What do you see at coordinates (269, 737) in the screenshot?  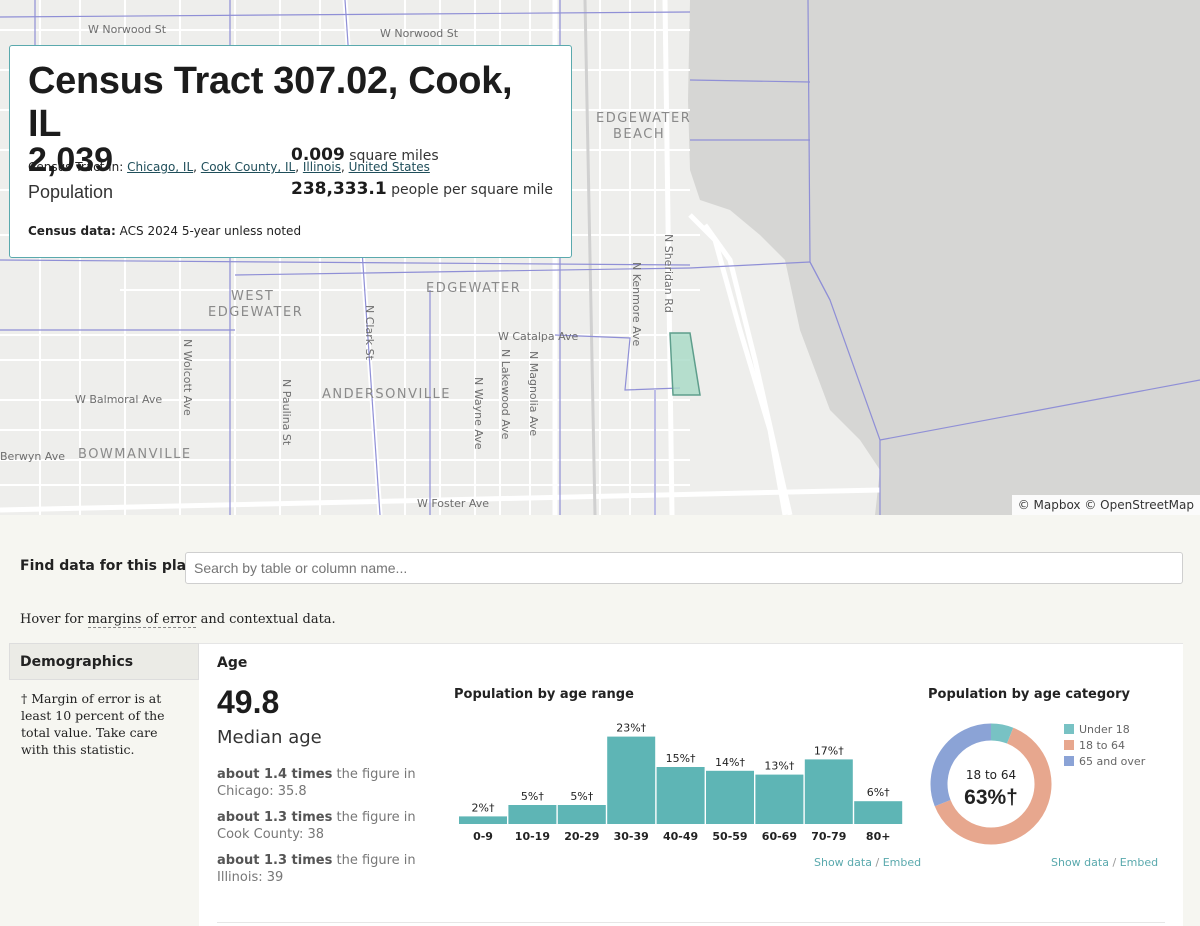 I see `median-age-label: Median age` at bounding box center [269, 737].